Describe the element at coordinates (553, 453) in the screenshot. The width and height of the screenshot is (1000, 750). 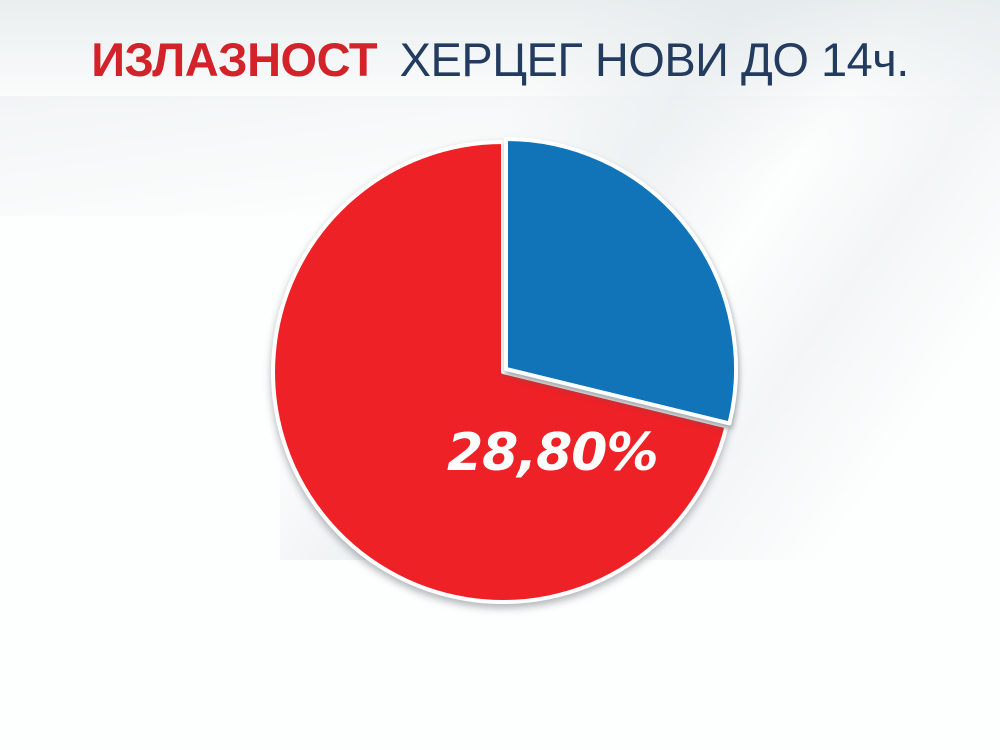
I see `pie-data-label: 28,80%` at that location.